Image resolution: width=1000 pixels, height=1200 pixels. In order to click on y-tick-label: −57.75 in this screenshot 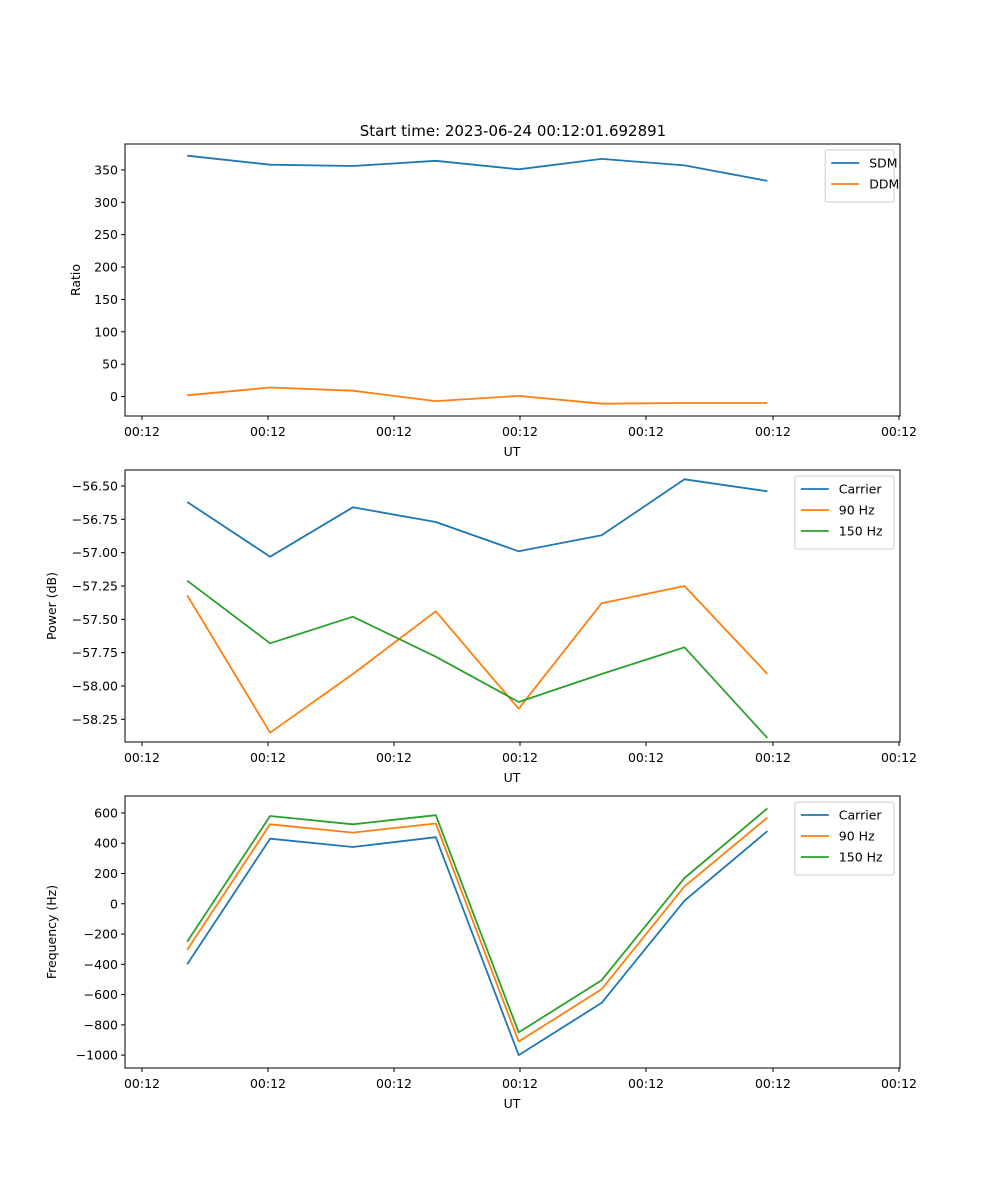, I will do `click(95, 652)`.